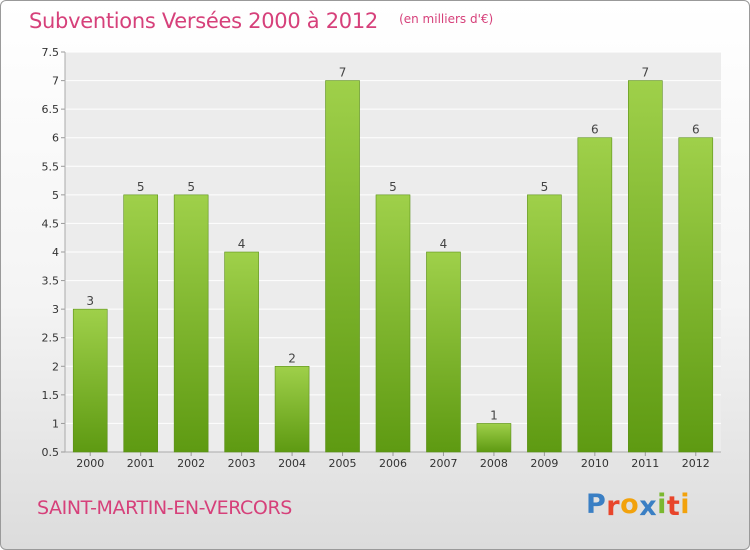 Image resolution: width=750 pixels, height=550 pixels. Describe the element at coordinates (51, 395) in the screenshot. I see `y-tick-label: 1.5` at that location.